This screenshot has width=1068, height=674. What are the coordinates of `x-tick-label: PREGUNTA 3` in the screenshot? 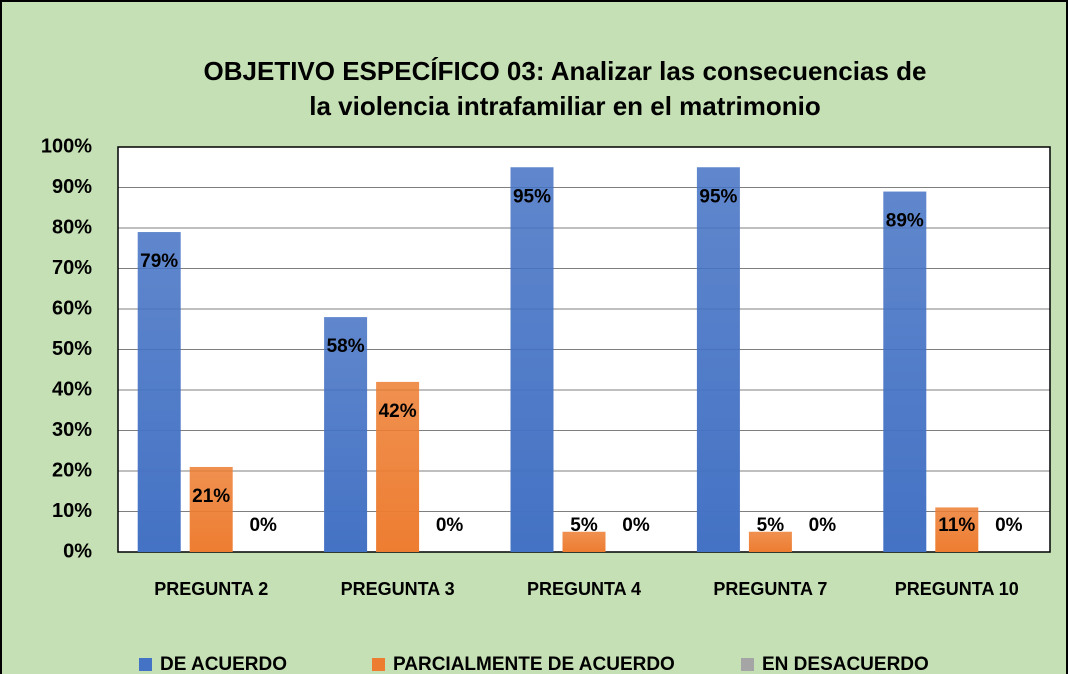 It's located at (398, 589).